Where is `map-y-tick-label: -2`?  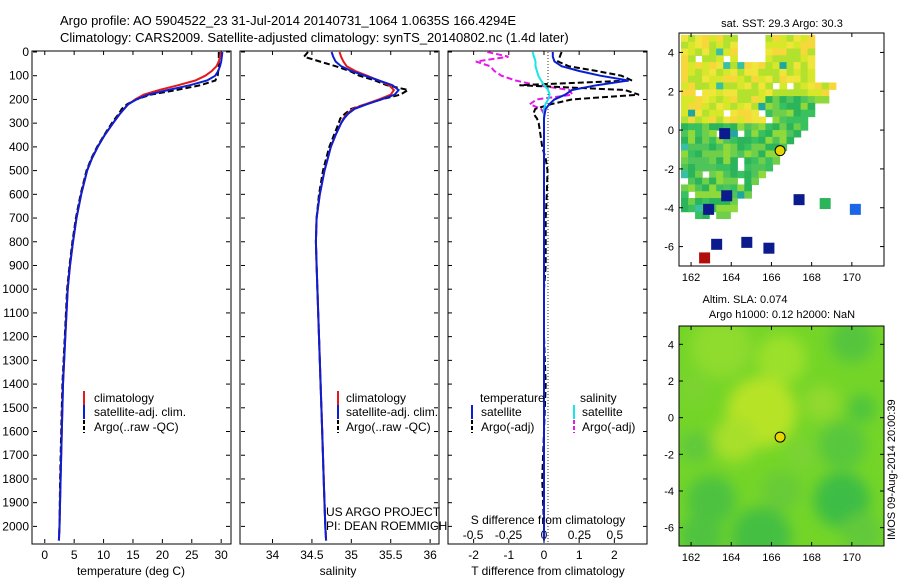 map-y-tick-label: -2 is located at coordinates (669, 455).